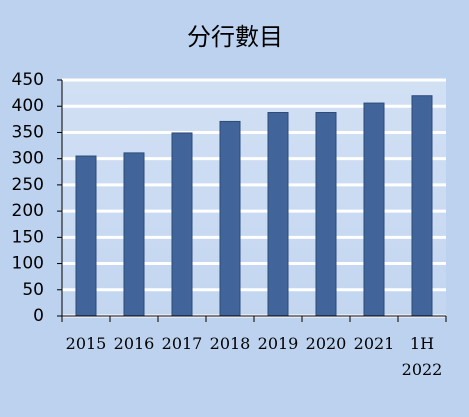 Image resolution: width=469 pixels, height=417 pixels. Describe the element at coordinates (28, 185) in the screenshot. I see `y-tick-label: 250` at that location.